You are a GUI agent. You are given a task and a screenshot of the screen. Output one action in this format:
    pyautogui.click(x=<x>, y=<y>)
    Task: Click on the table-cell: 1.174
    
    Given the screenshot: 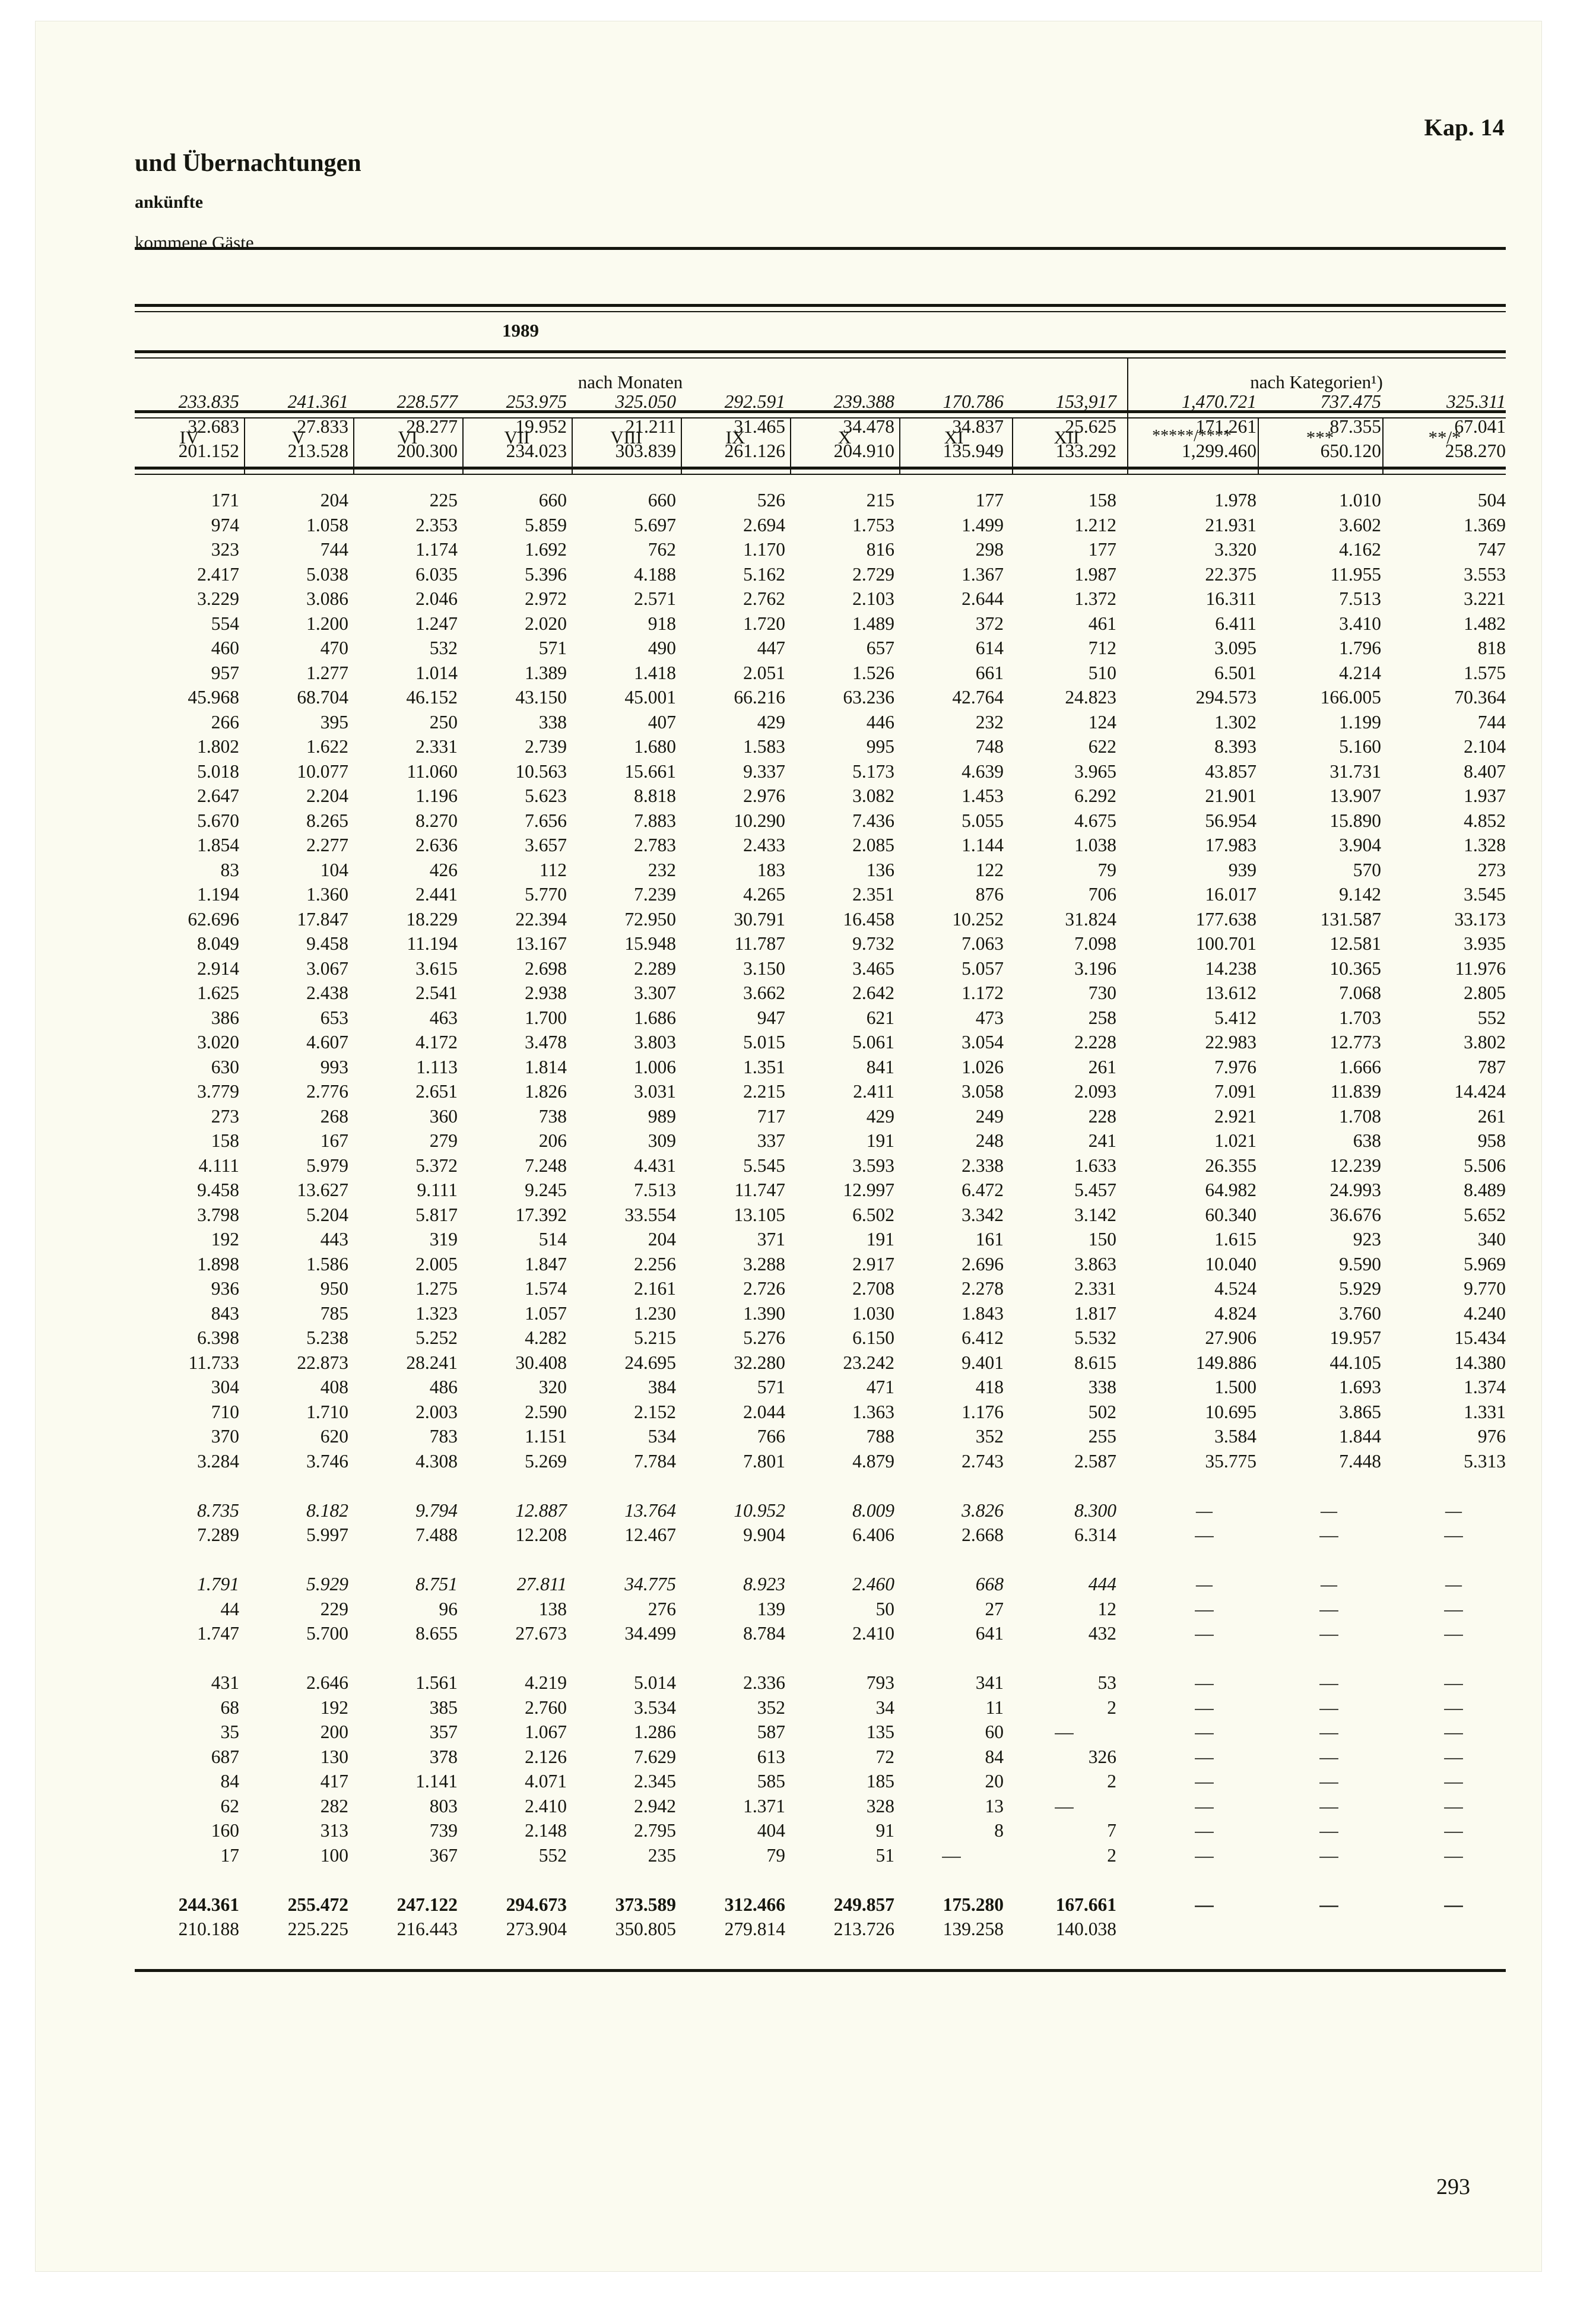 What is the action you would take?
    pyautogui.click(x=436, y=549)
    